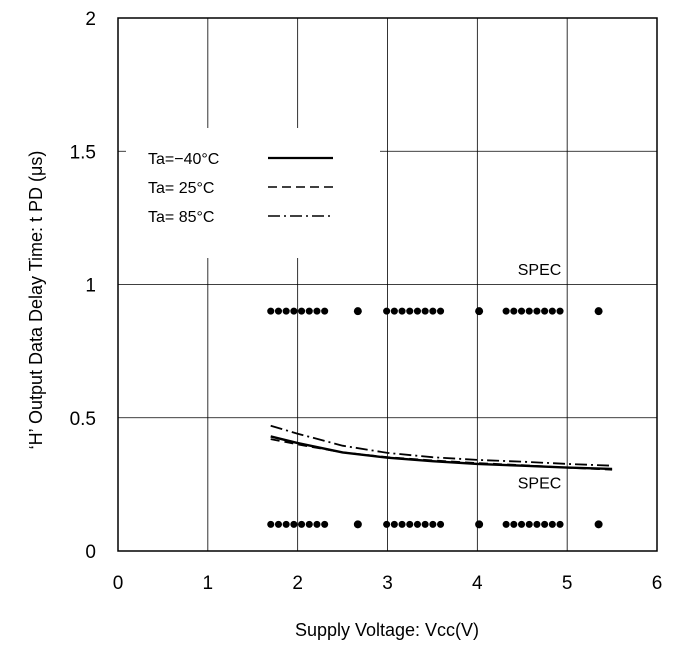 This screenshot has height=648, width=676. Describe the element at coordinates (181, 217) in the screenshot. I see `legend-label: Ta= 85°C` at that location.